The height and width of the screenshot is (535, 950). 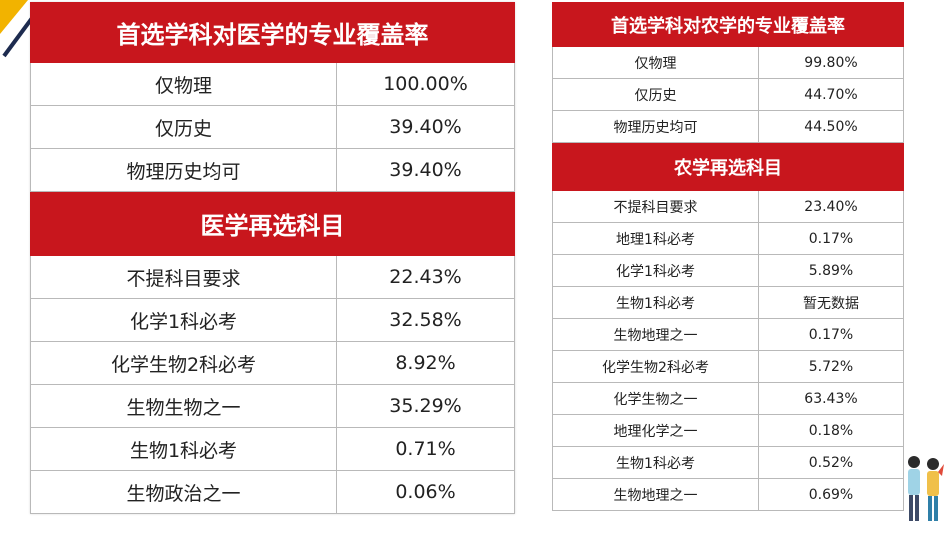 I want to click on row-value: 暂无数据, so click(x=831, y=302).